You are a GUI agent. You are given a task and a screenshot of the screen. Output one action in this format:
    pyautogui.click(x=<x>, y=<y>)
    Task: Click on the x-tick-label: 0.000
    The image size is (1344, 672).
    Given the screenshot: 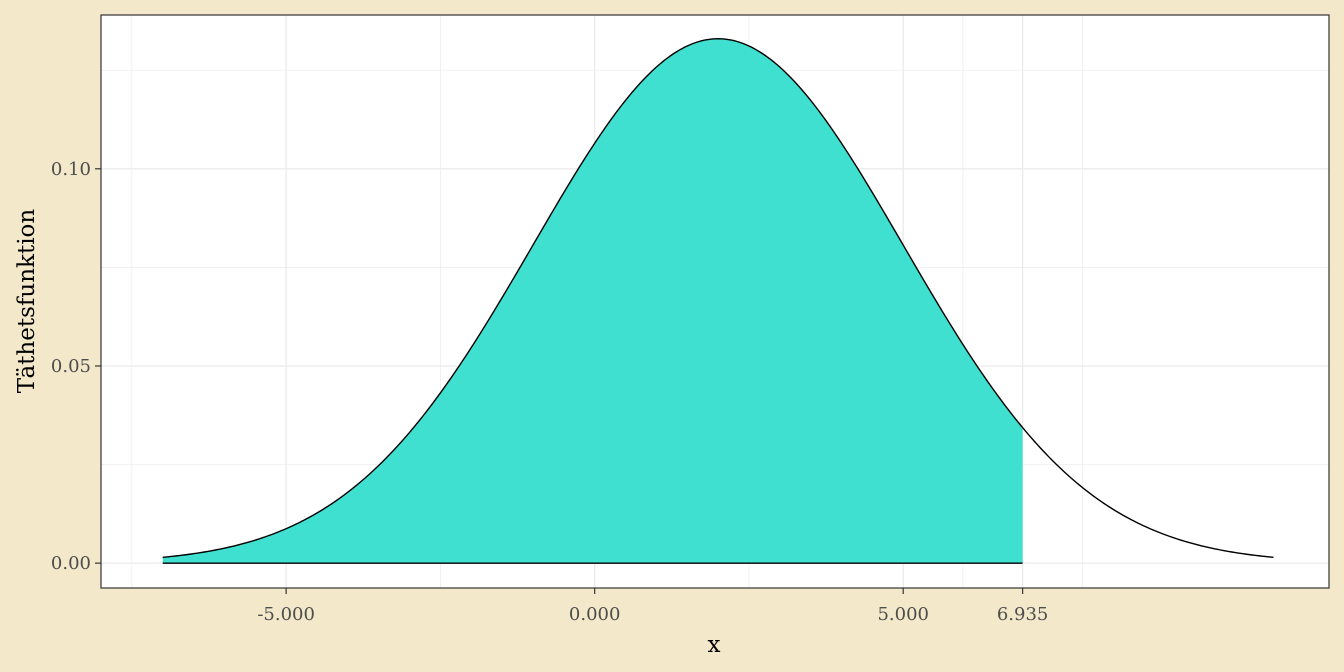 What is the action you would take?
    pyautogui.click(x=595, y=614)
    